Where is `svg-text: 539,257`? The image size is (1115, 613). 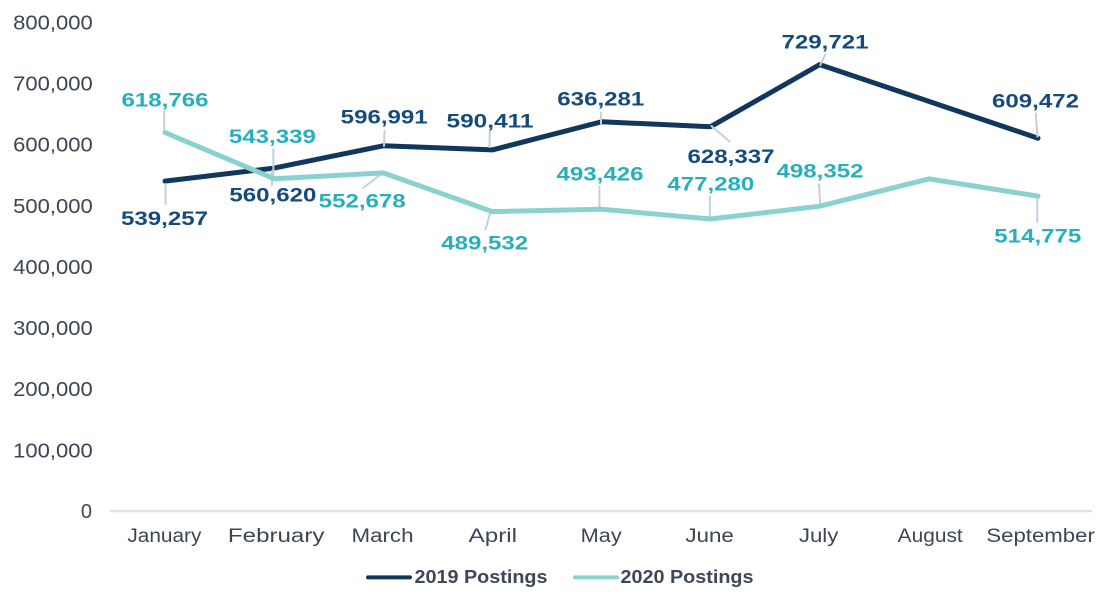
svg-text: 539,257 is located at coordinates (164, 219).